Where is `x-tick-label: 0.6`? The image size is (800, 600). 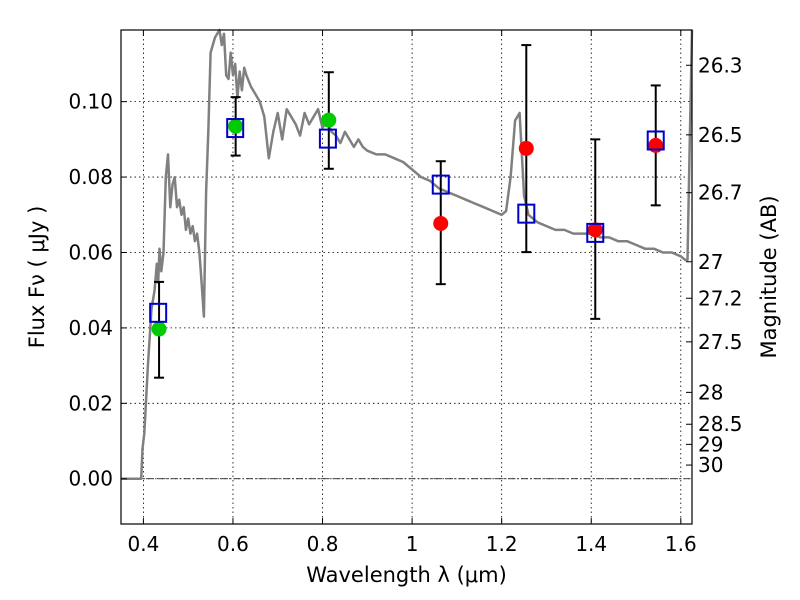 x-tick-label: 0.6 is located at coordinates (233, 544).